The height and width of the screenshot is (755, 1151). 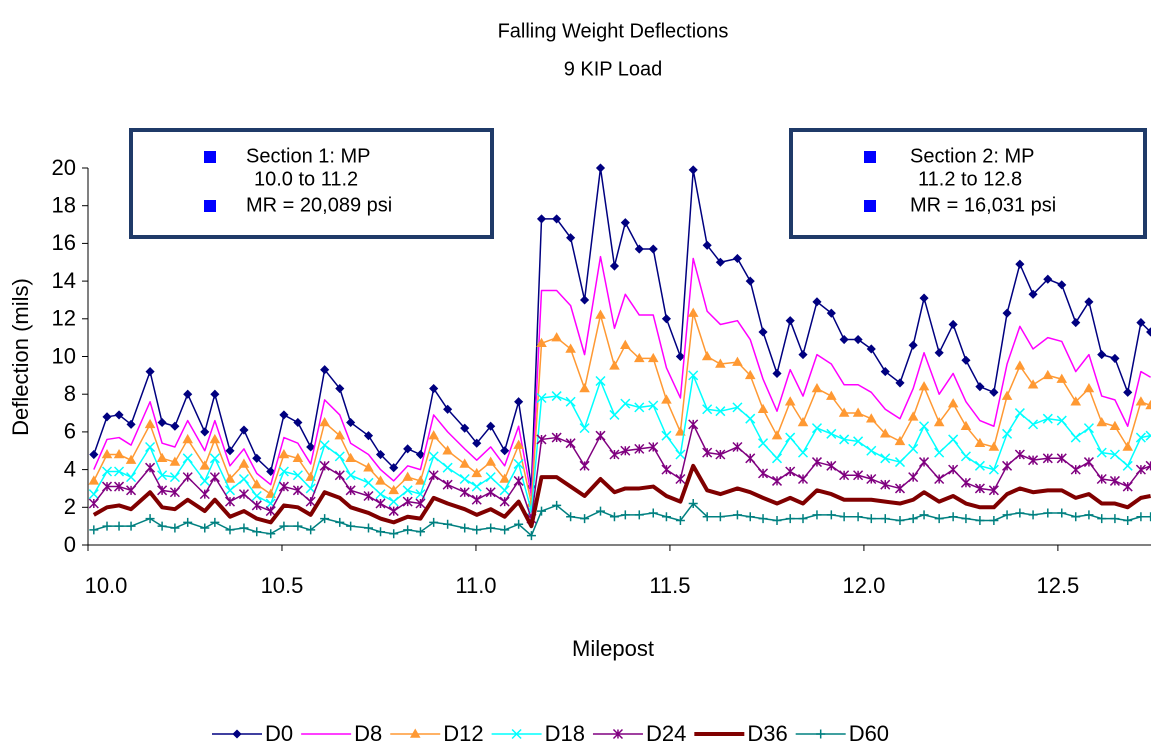 What do you see at coordinates (64, 280) in the screenshot?
I see `y-tick-label: 14` at bounding box center [64, 280].